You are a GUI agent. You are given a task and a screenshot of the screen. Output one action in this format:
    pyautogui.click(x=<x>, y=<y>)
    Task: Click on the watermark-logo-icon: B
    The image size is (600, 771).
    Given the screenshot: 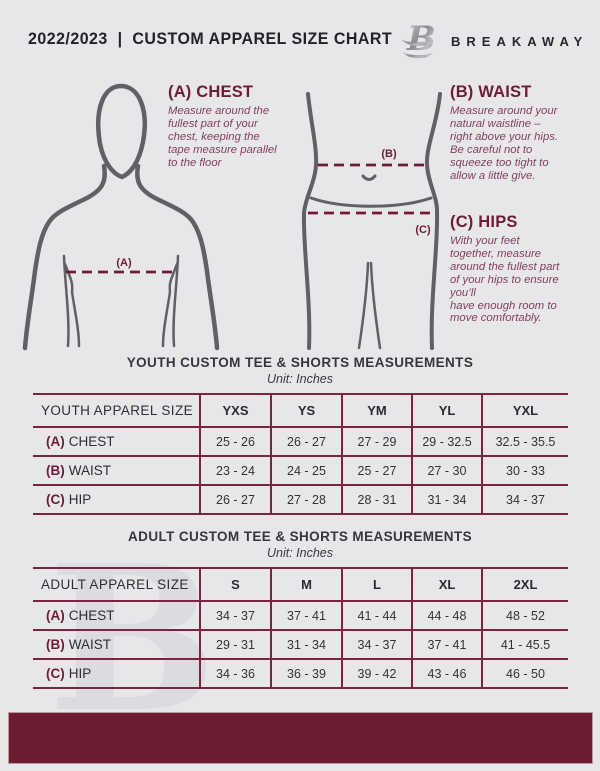 What is the action you would take?
    pyautogui.click(x=133, y=639)
    